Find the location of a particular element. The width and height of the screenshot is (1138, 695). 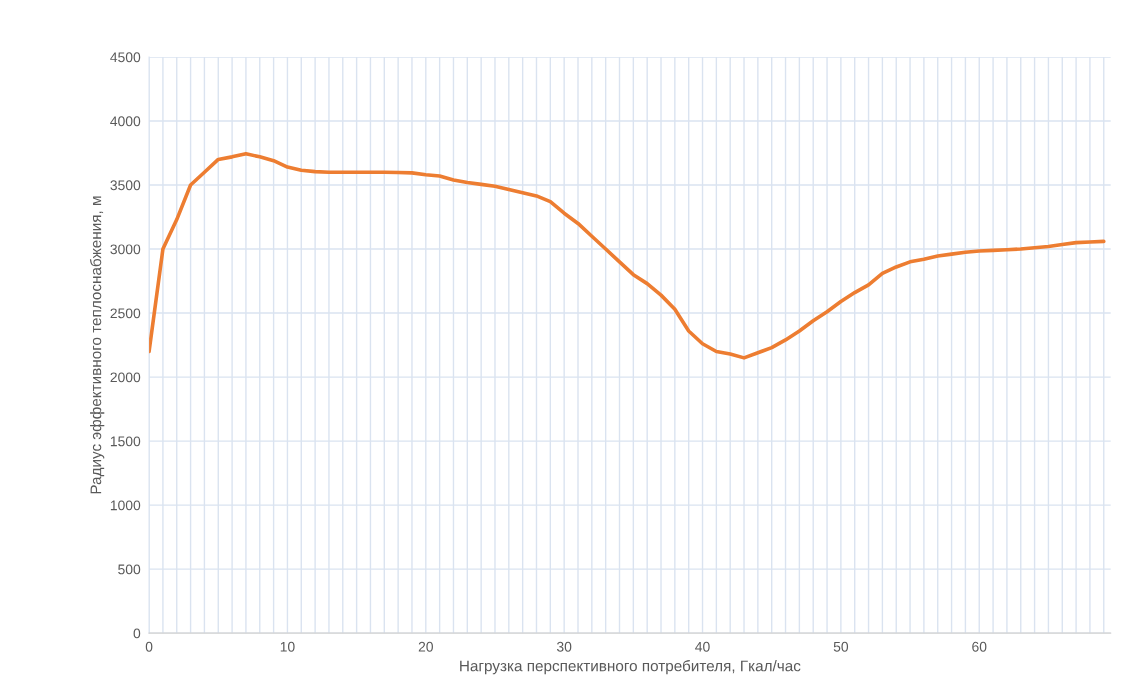

y-tick-label: 2500 is located at coordinates (125, 313).